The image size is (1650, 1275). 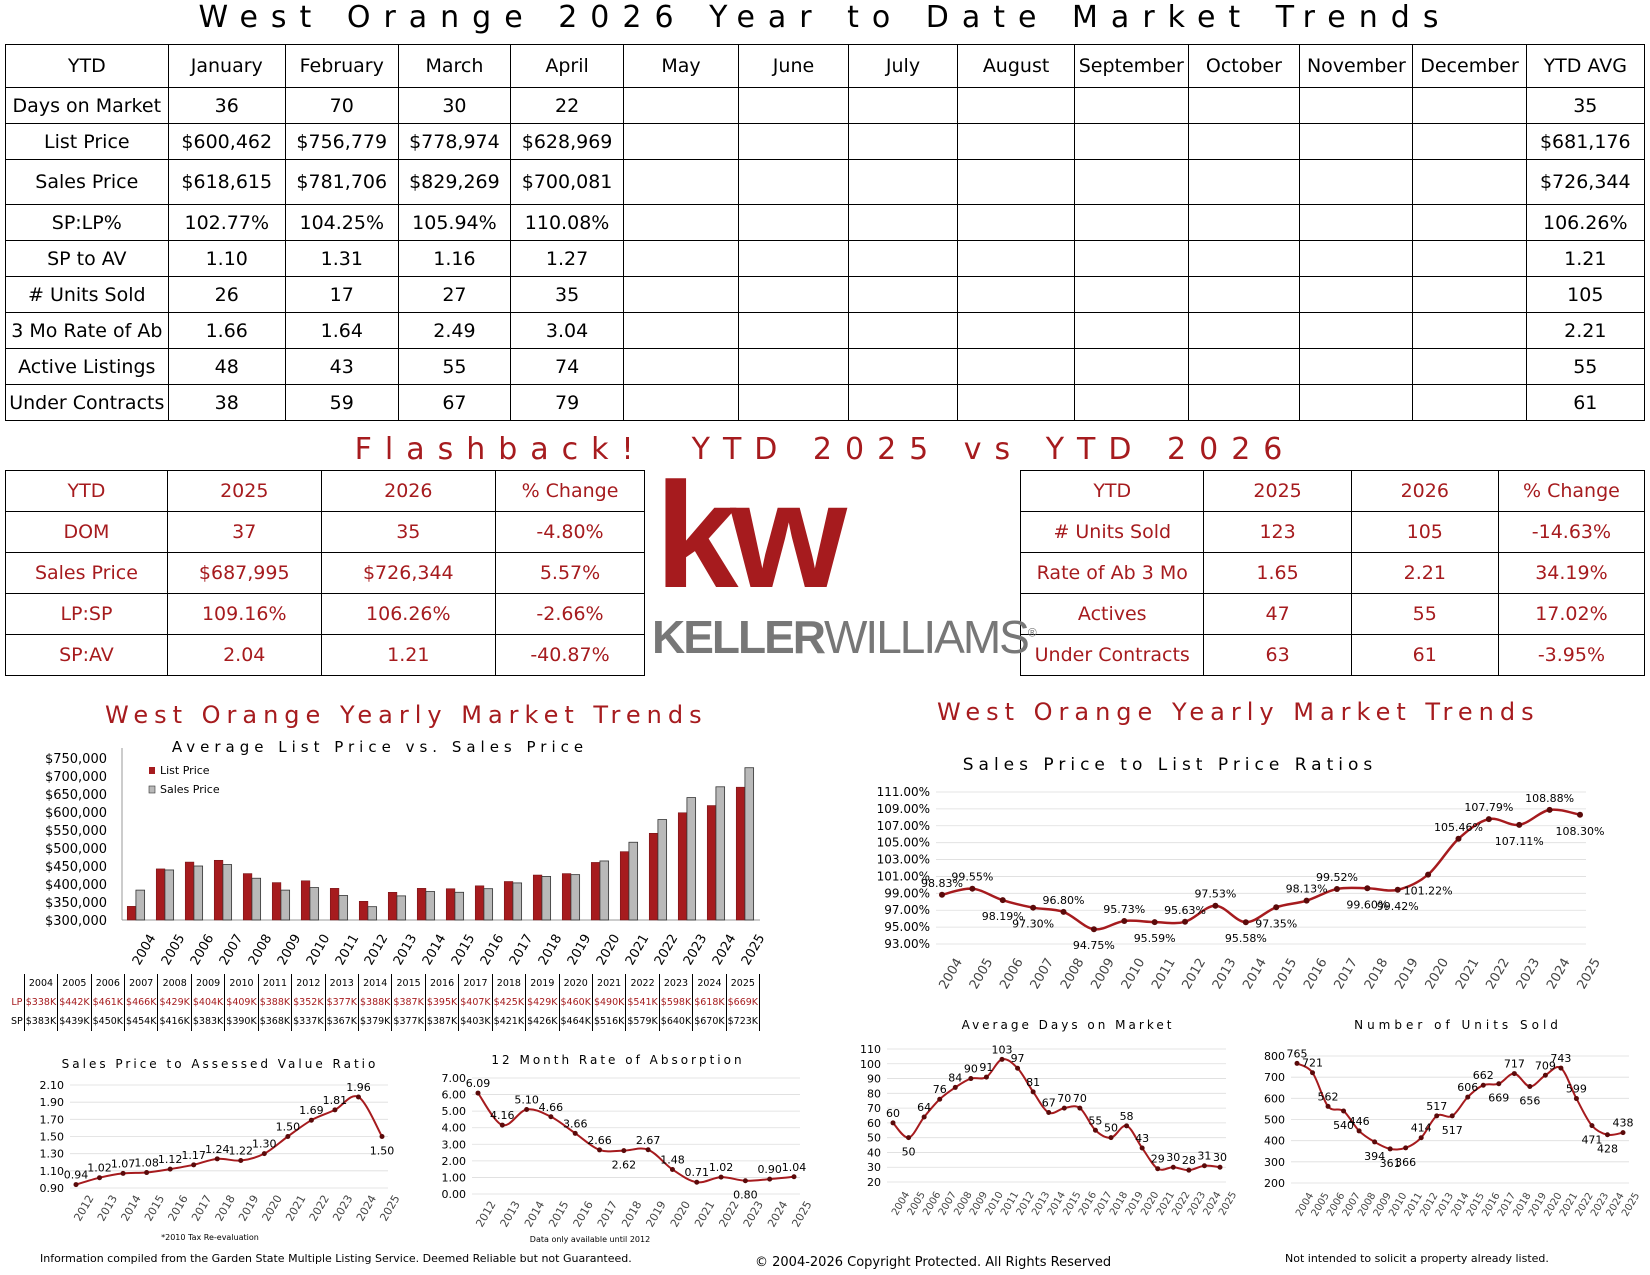 I want to click on sp-av-ratio-y-tick: 1.10, so click(x=52, y=1171).